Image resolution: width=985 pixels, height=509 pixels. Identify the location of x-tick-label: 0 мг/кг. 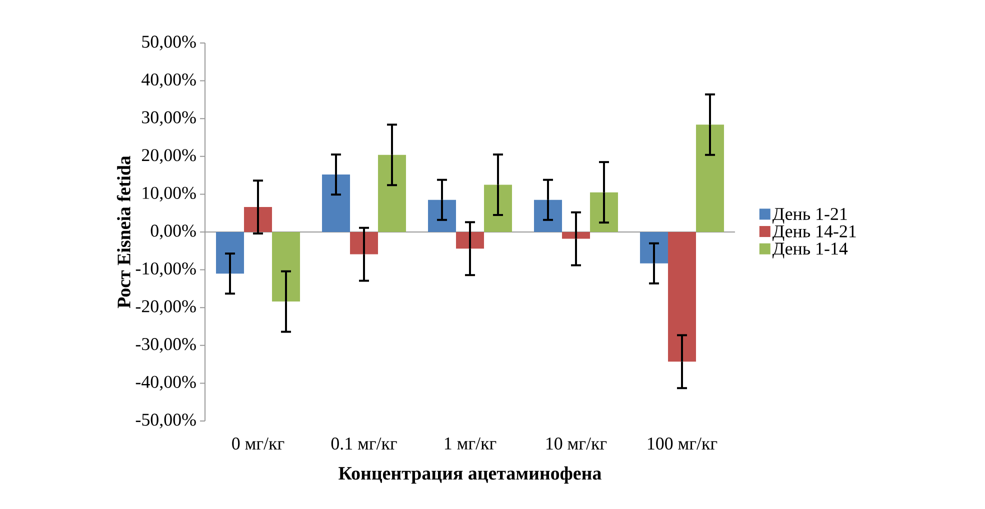
(258, 444).